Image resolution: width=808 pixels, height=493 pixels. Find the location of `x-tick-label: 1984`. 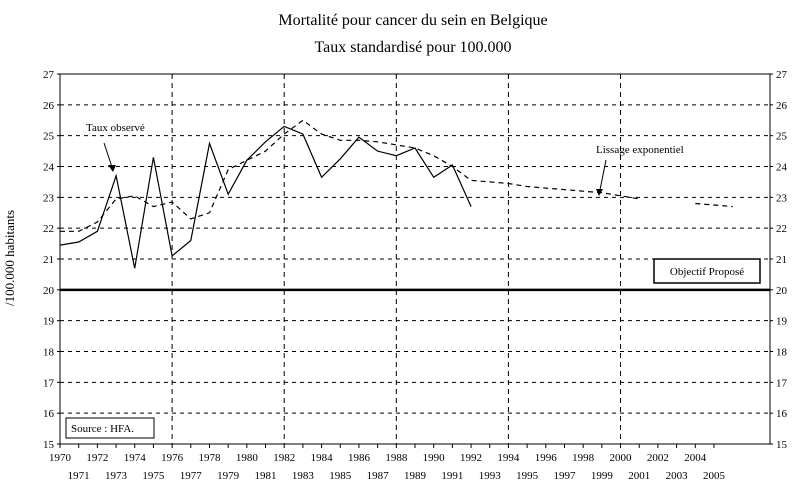

x-tick-label: 1984 is located at coordinates (322, 458).